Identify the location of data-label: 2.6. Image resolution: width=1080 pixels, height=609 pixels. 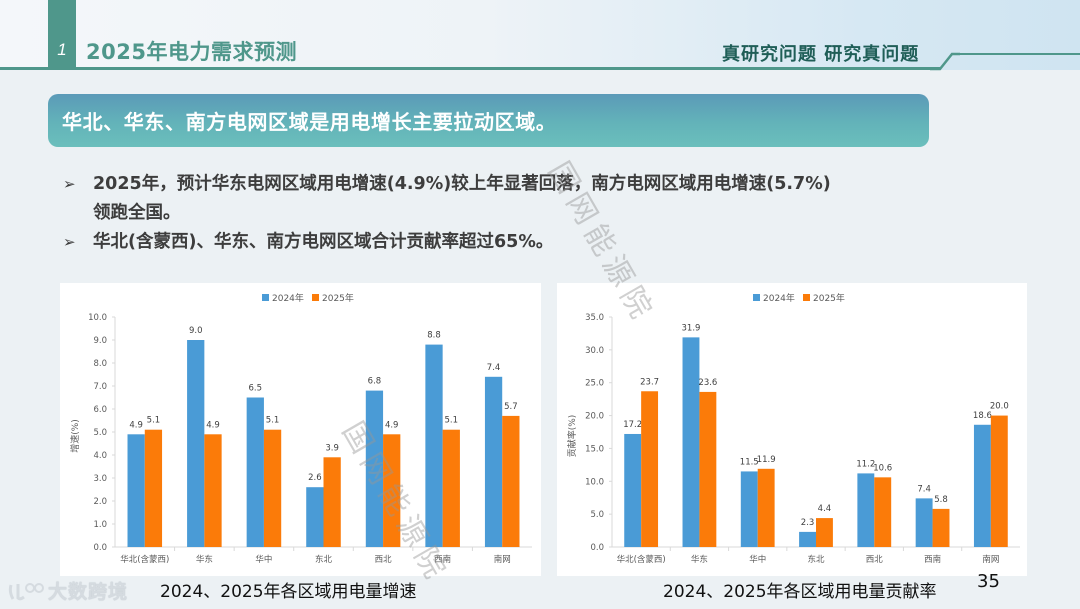
(315, 478).